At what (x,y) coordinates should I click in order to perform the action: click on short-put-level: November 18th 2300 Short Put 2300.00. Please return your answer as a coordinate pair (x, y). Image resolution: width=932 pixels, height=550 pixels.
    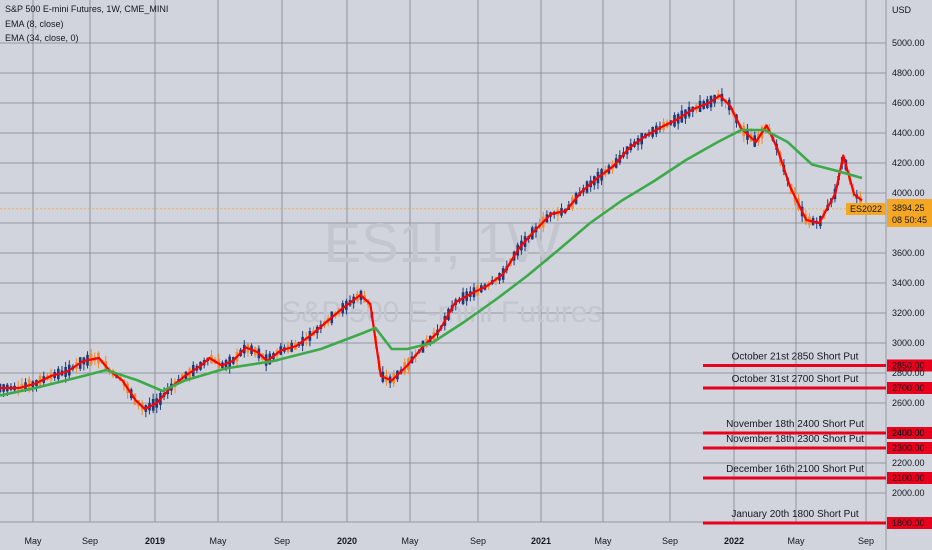
    Looking at the image, I should click on (817, 444).